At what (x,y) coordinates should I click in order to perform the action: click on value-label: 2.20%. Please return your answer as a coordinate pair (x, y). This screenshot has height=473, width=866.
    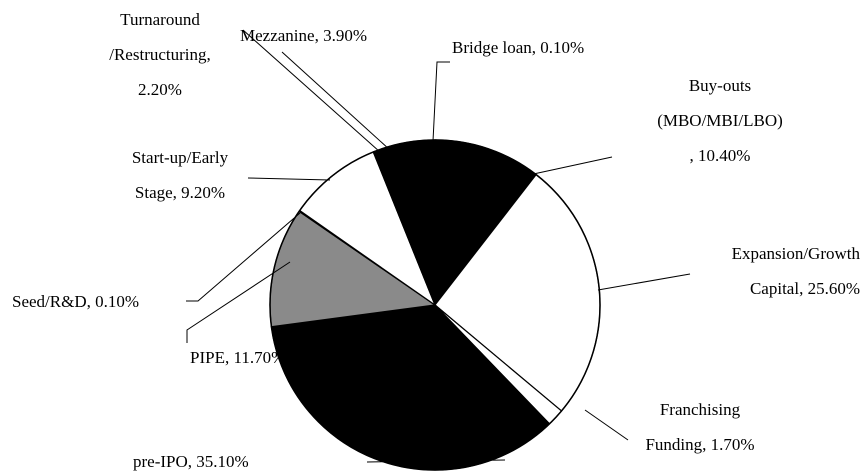
    Looking at the image, I should click on (160, 89).